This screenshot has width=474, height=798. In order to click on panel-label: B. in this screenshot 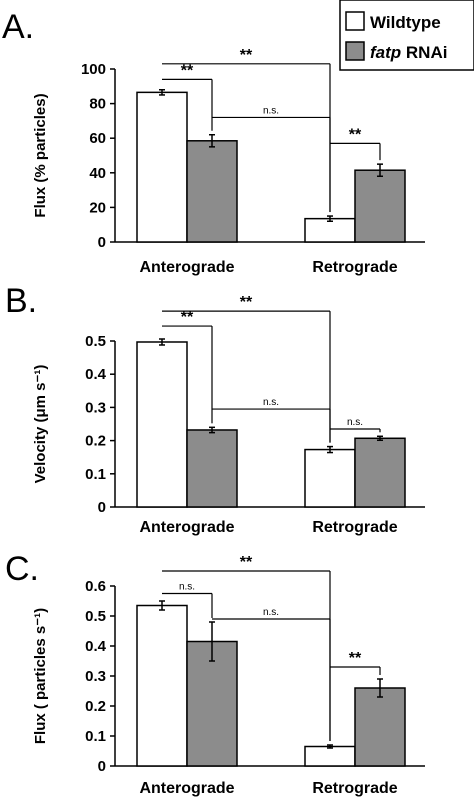, I will do `click(21, 301)`.